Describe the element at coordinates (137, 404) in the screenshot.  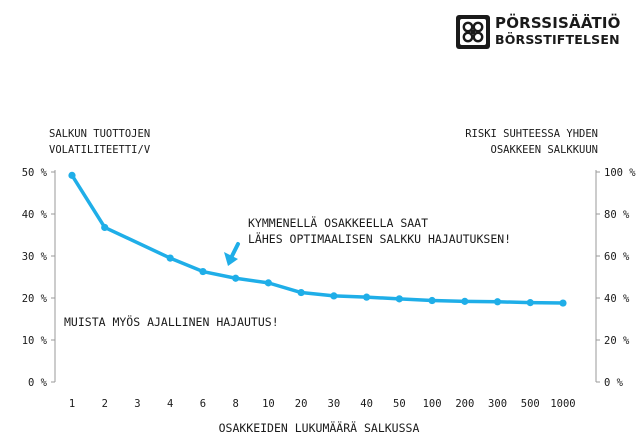
I see `x-tick-label: 3` at that location.